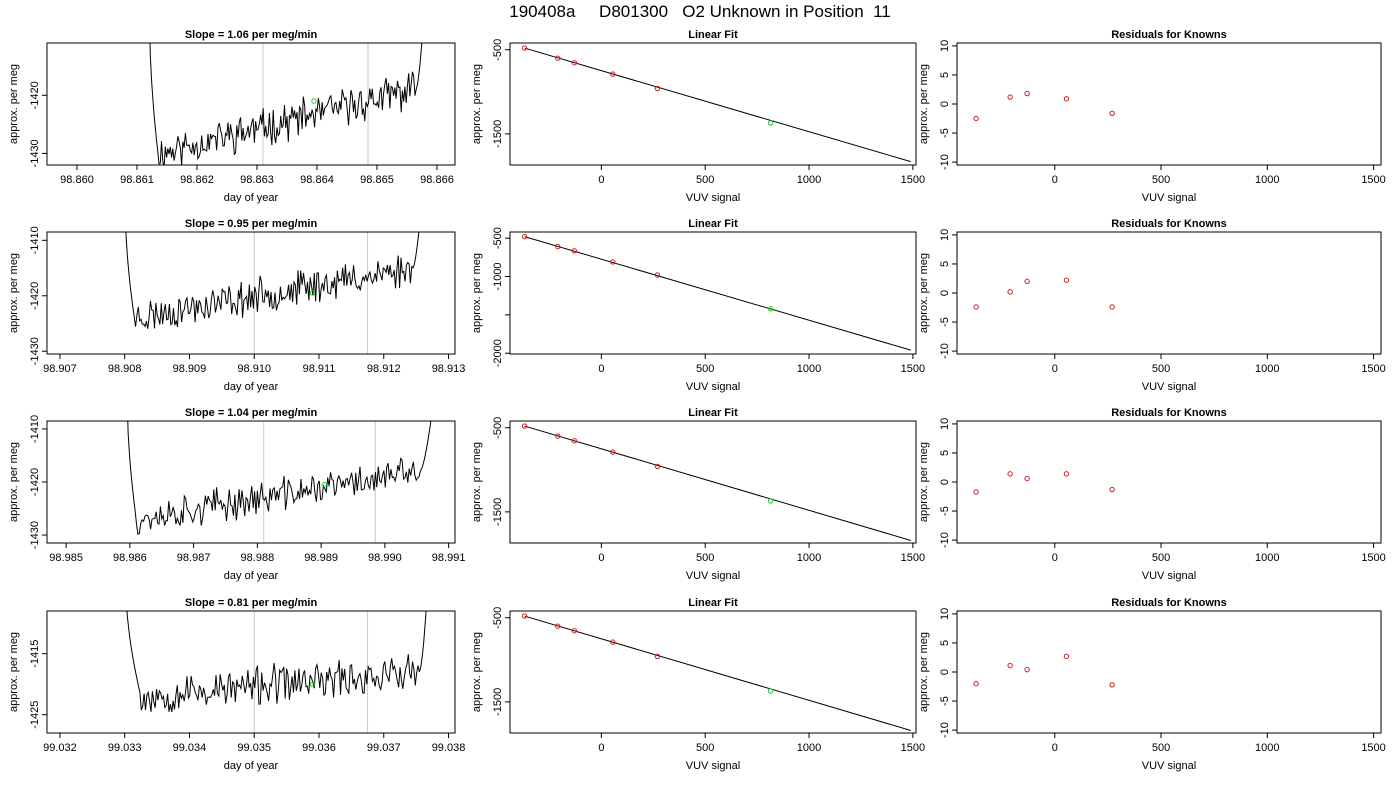  What do you see at coordinates (35, 535) in the screenshot?
I see `panel-3-1-ytick-label-1: -1430` at bounding box center [35, 535].